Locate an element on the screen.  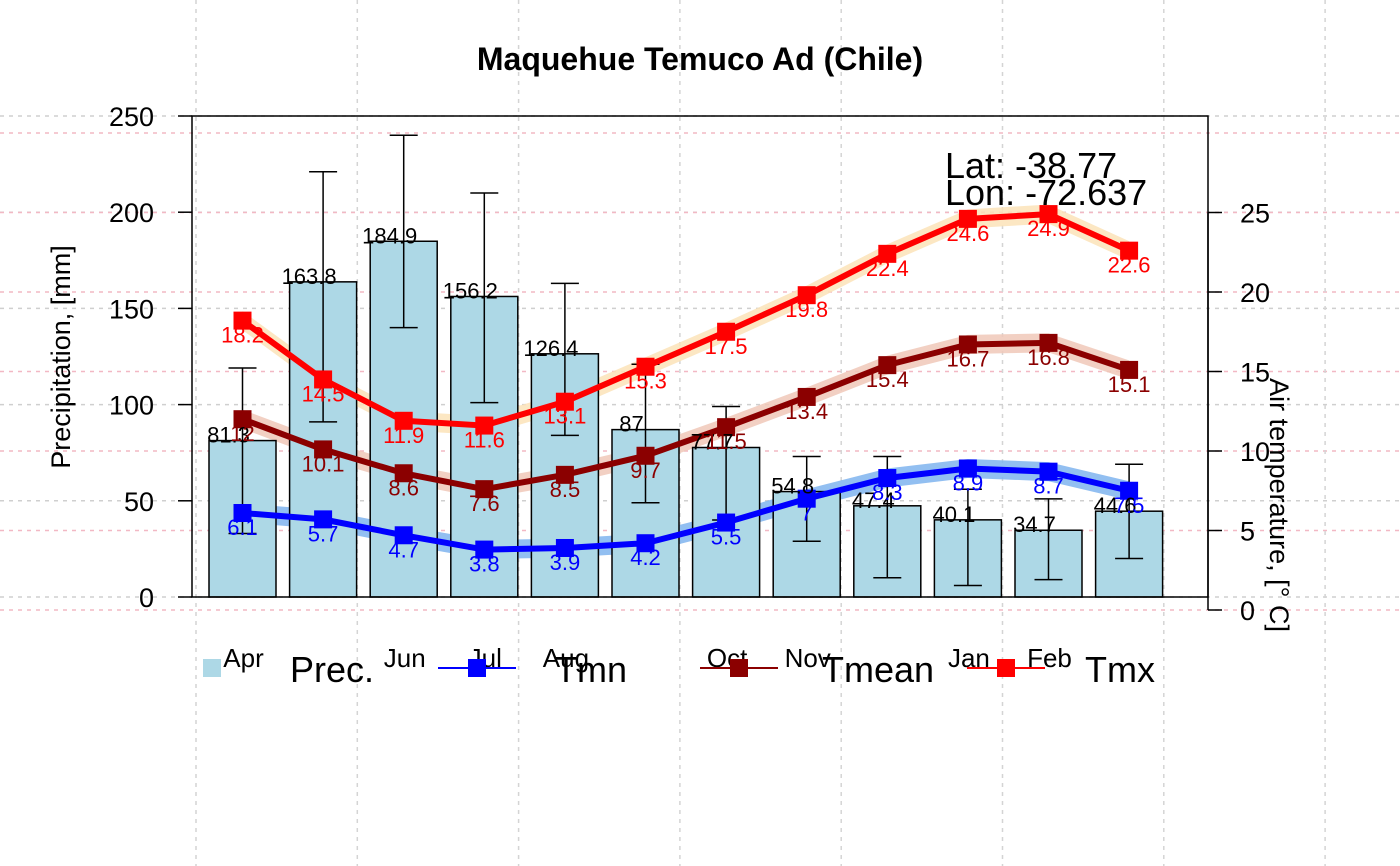
precip-value-label: 40.1 is located at coordinates (953, 514).